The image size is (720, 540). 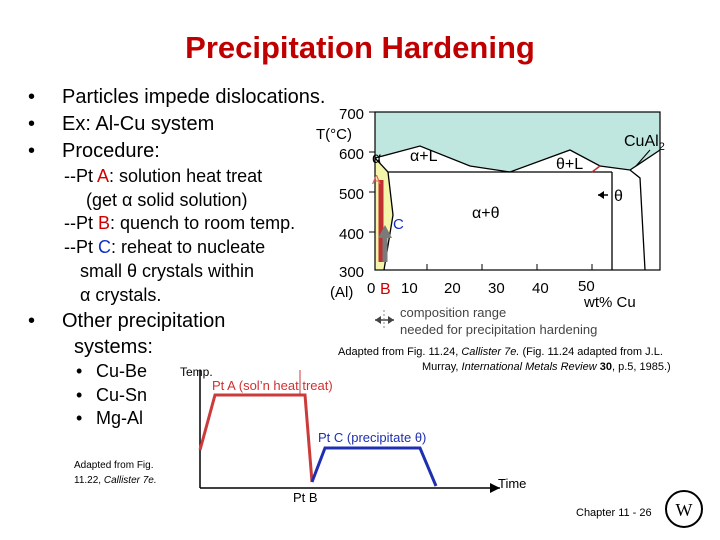 I want to click on composition-range-label: composition range, so click(x=453, y=312).